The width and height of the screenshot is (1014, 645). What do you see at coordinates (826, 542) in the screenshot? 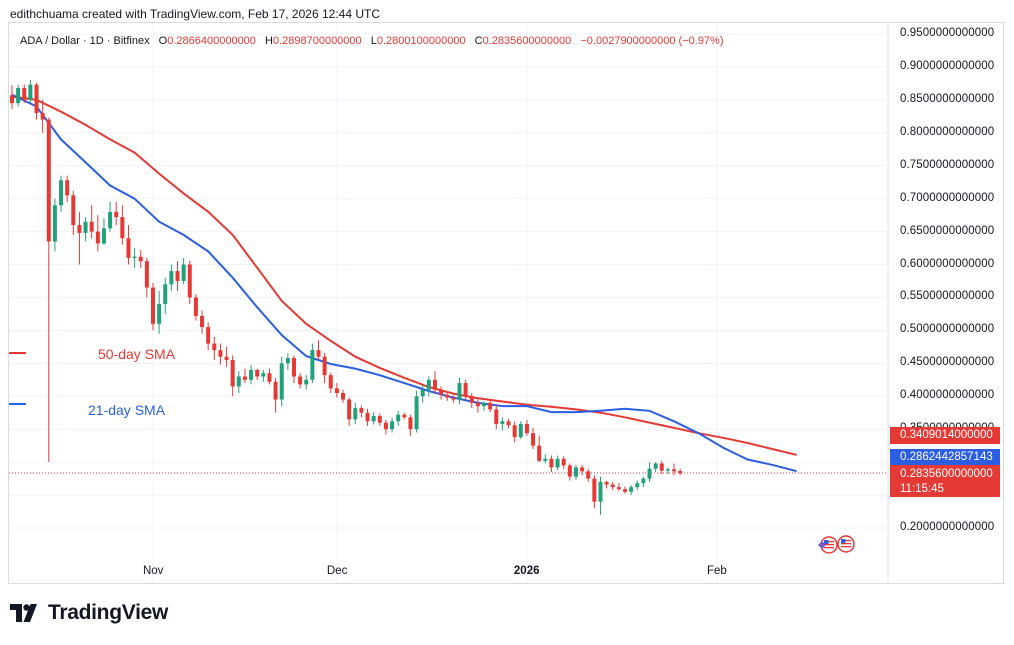
I see `flag-canton` at bounding box center [826, 542].